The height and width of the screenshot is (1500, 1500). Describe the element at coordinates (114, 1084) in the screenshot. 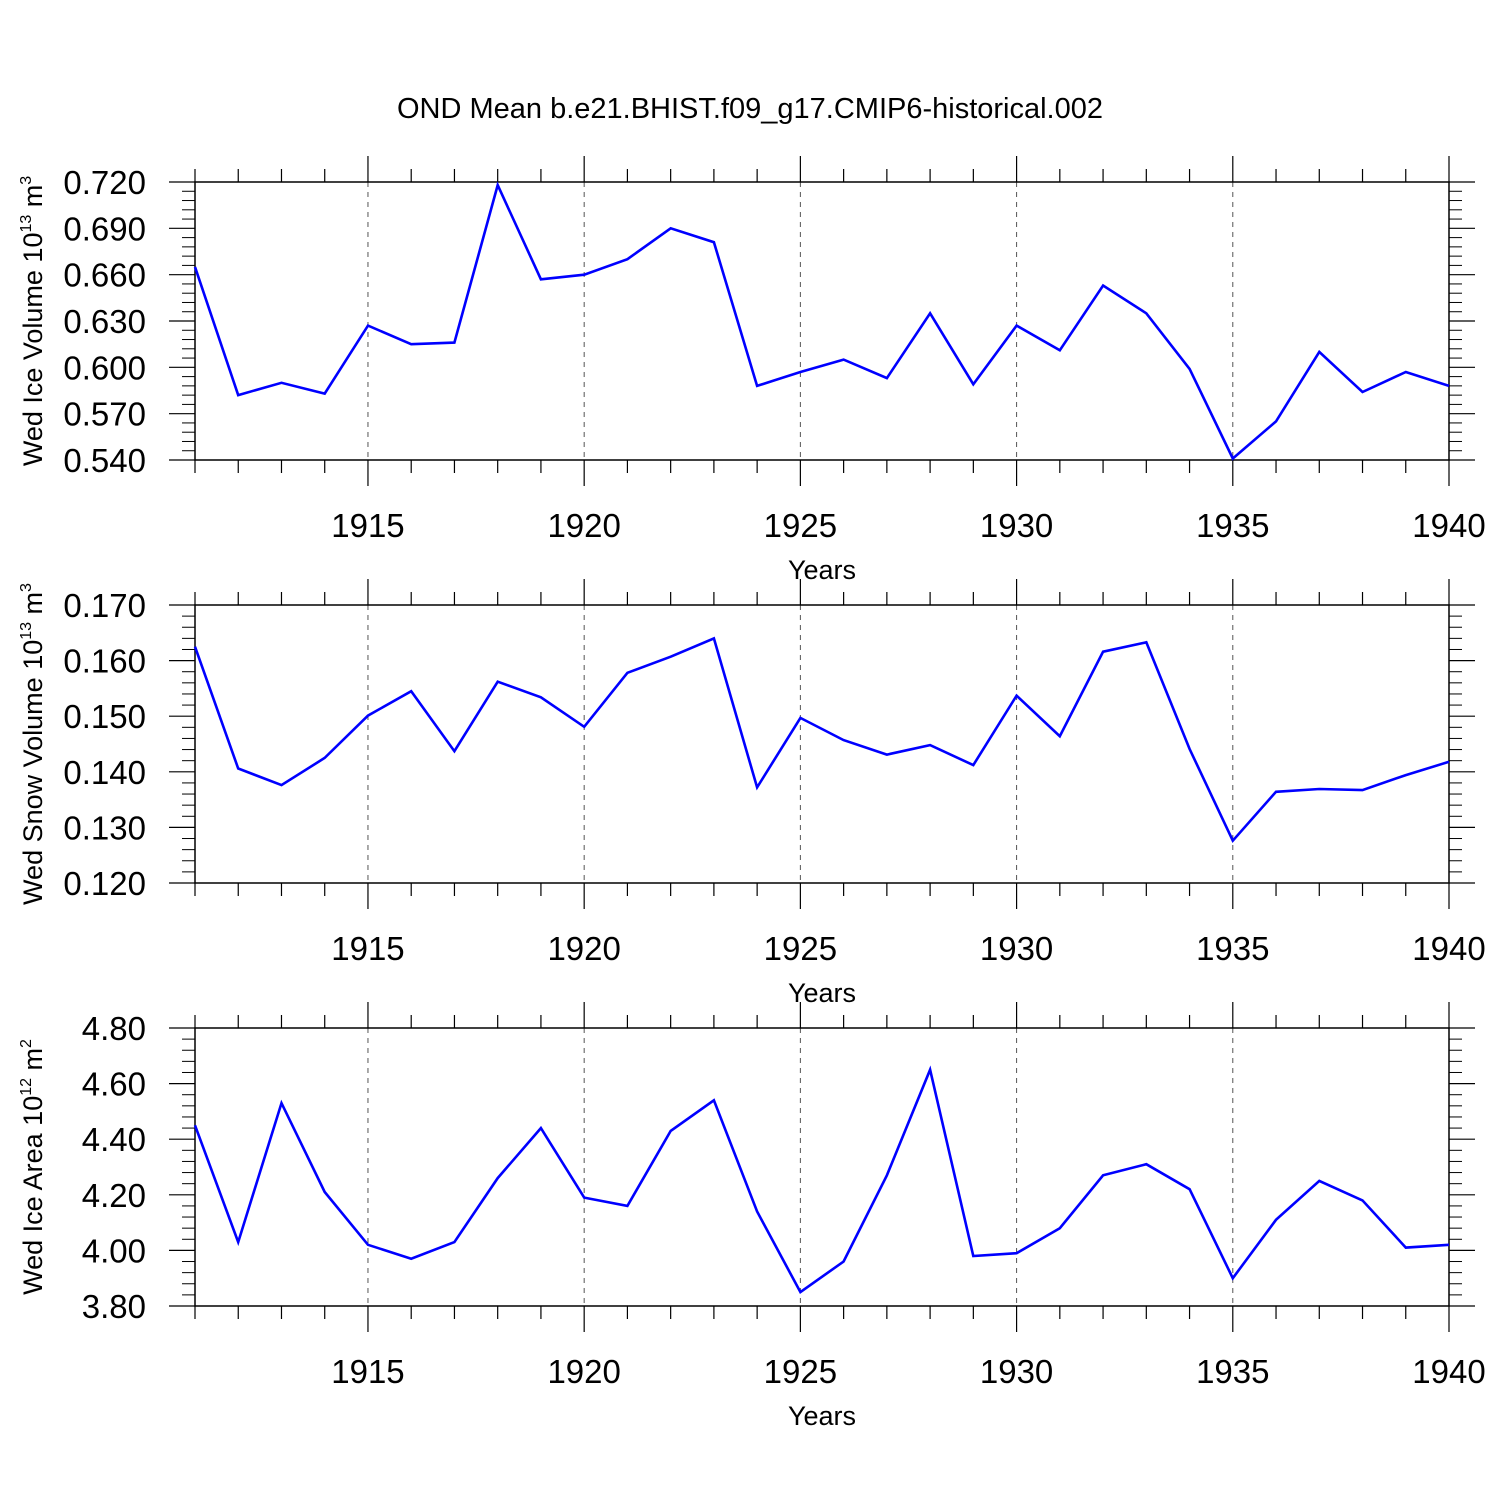

I see `y-tick-label: 4.60` at that location.